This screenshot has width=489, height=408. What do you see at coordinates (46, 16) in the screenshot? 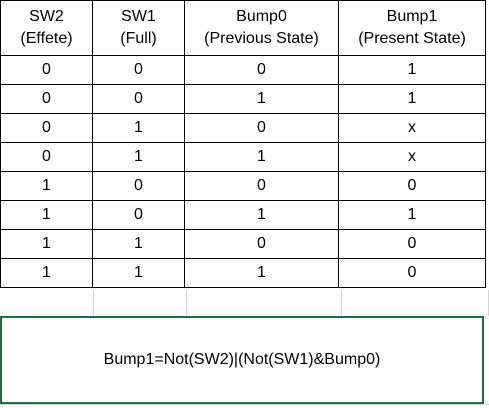
I see `header-label: SW2` at bounding box center [46, 16].